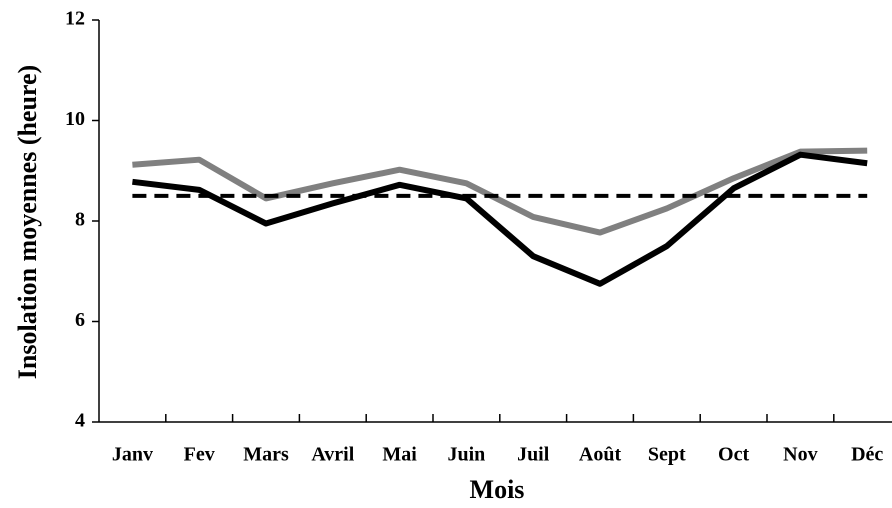 This screenshot has width=892, height=508. I want to click on y-tick-label: 12, so click(75, 19).